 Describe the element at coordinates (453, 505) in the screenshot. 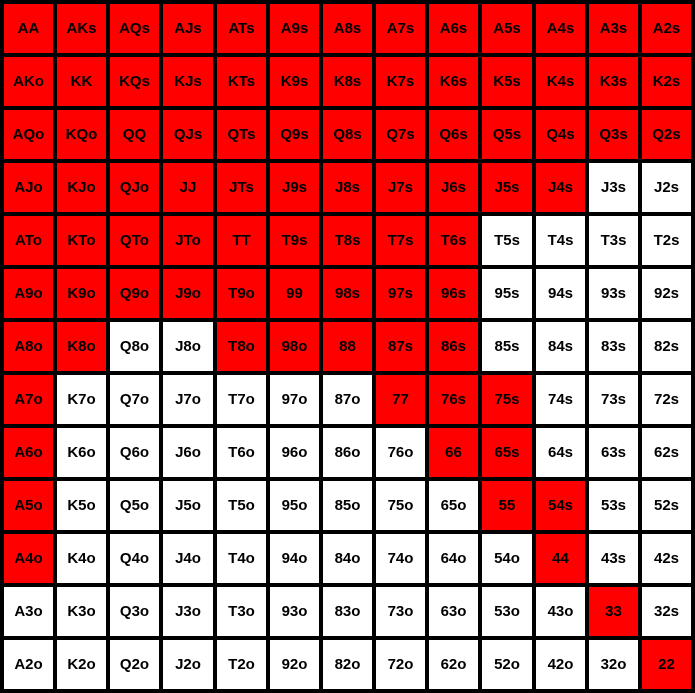

I see `hand-cell-65o: 65o` at that location.